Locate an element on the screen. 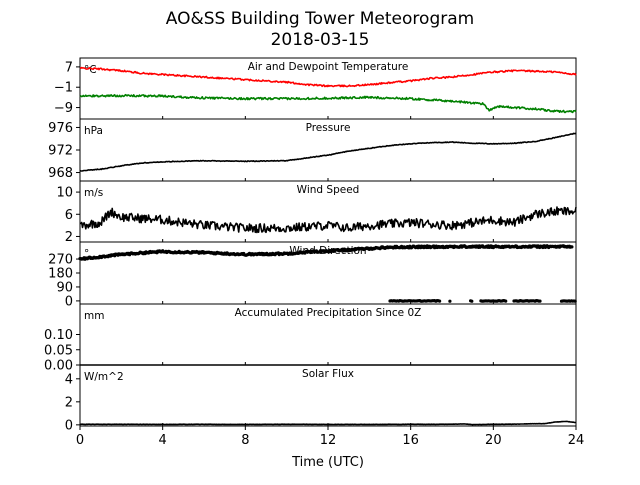 This screenshot has width=640, height=485. panel-unit-0: °C is located at coordinates (90, 70).